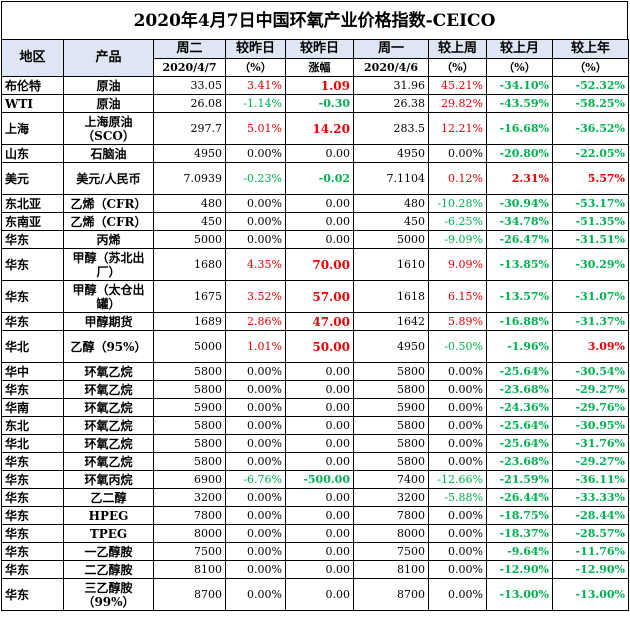 Image resolution: width=630 pixels, height=619 pixels. What do you see at coordinates (391, 533) in the screenshot?
I see `cell-prev: 8000` at bounding box center [391, 533].